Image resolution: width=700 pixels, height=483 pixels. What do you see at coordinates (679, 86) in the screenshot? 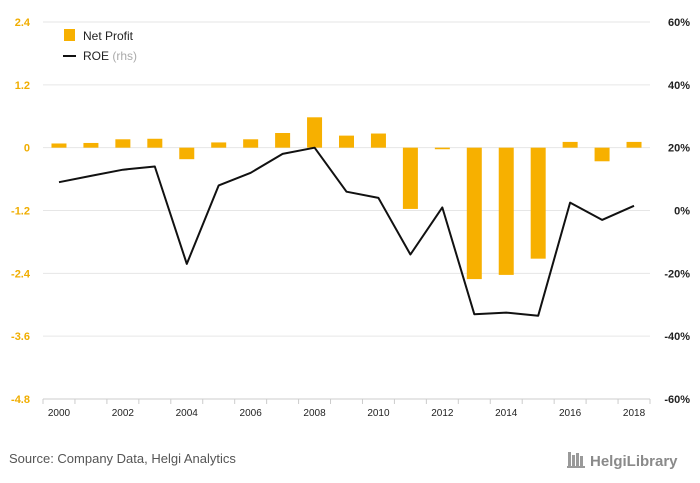
I see `y-right-tick-label: 40%` at bounding box center [679, 86].